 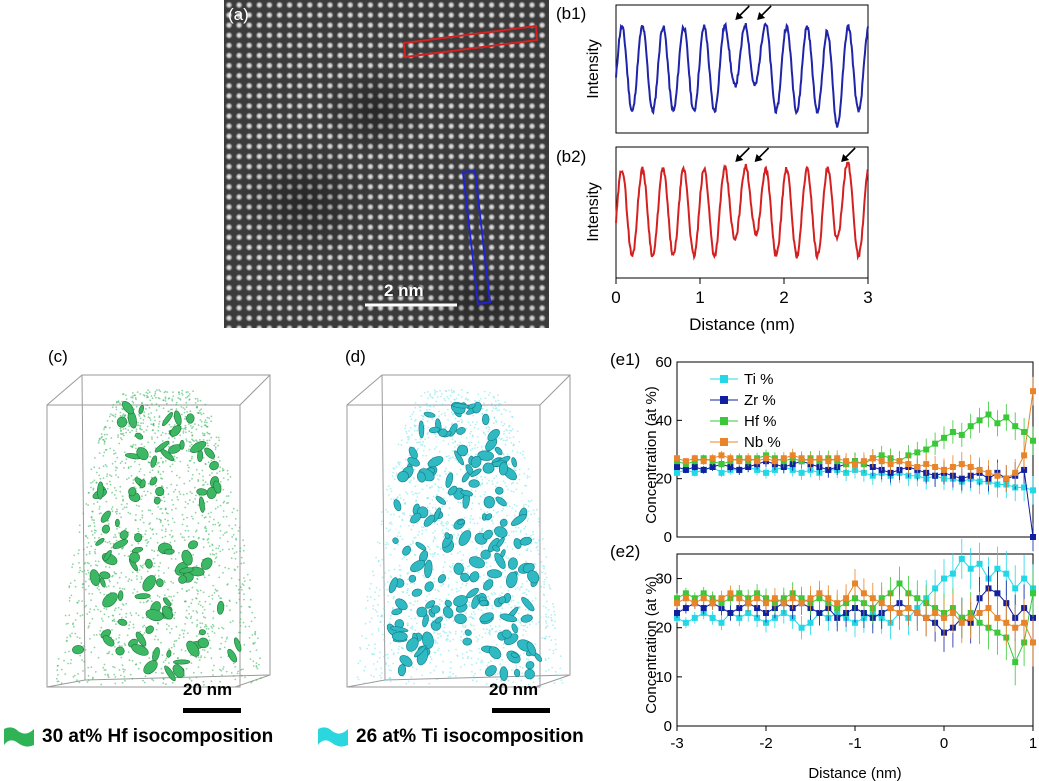 I want to click on b2-xtick-label: 1, so click(x=699, y=297).